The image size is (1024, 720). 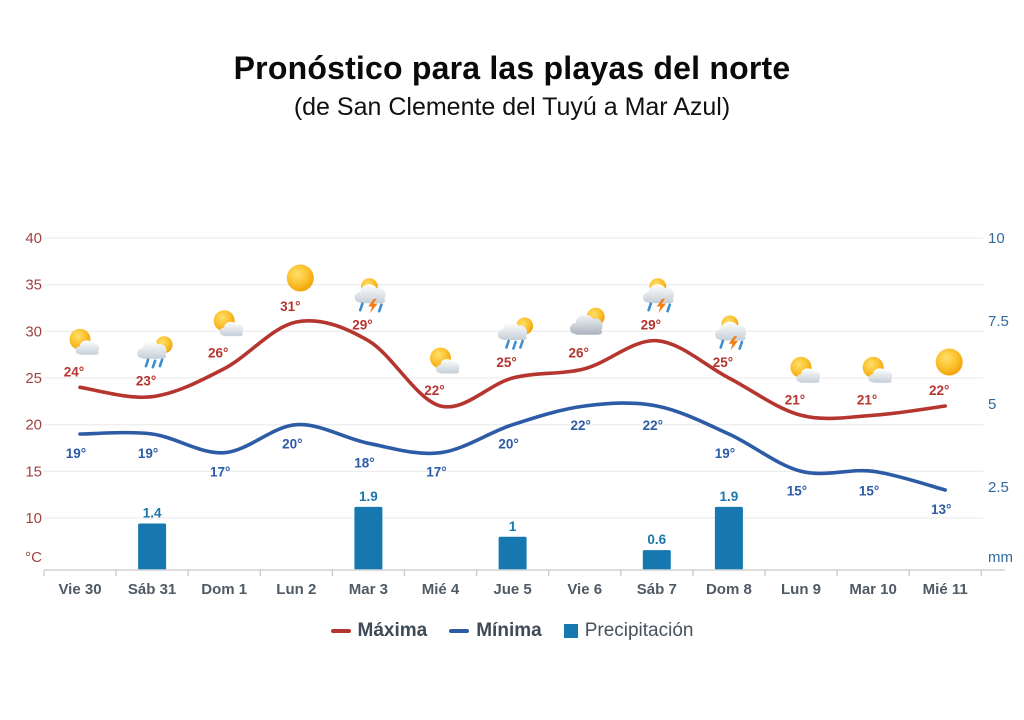 I want to click on page-subtitle: (de San Clemente del Tuyú a Mar Azul), so click(x=512, y=107).